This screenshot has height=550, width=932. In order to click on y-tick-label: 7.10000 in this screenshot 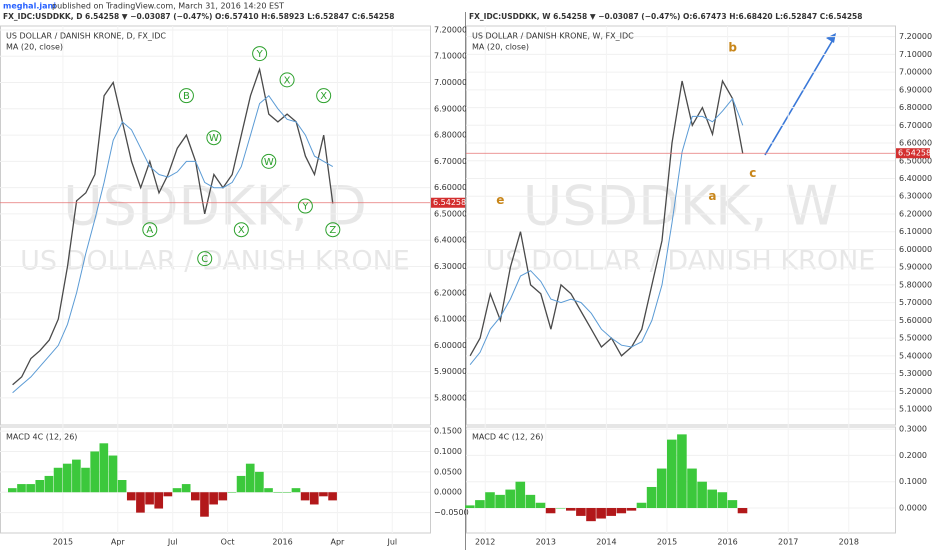, I will do `click(915, 54)`.